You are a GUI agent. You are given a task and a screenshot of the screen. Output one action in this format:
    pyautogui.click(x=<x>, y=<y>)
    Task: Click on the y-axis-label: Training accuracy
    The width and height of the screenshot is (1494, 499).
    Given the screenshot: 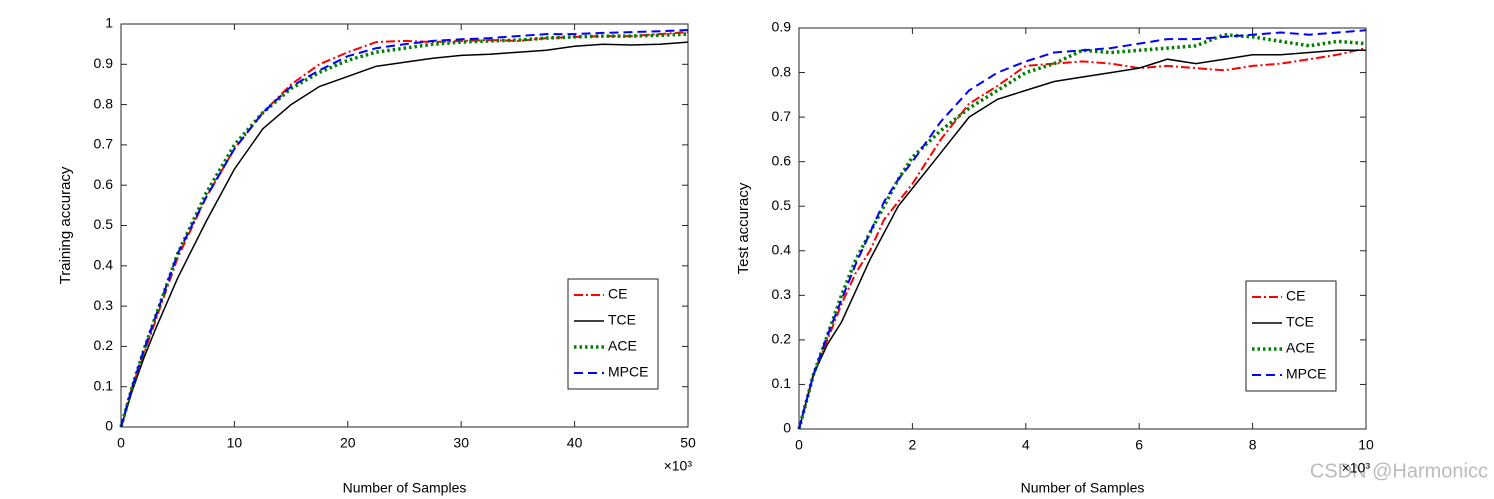 What is the action you would take?
    pyautogui.click(x=65, y=225)
    